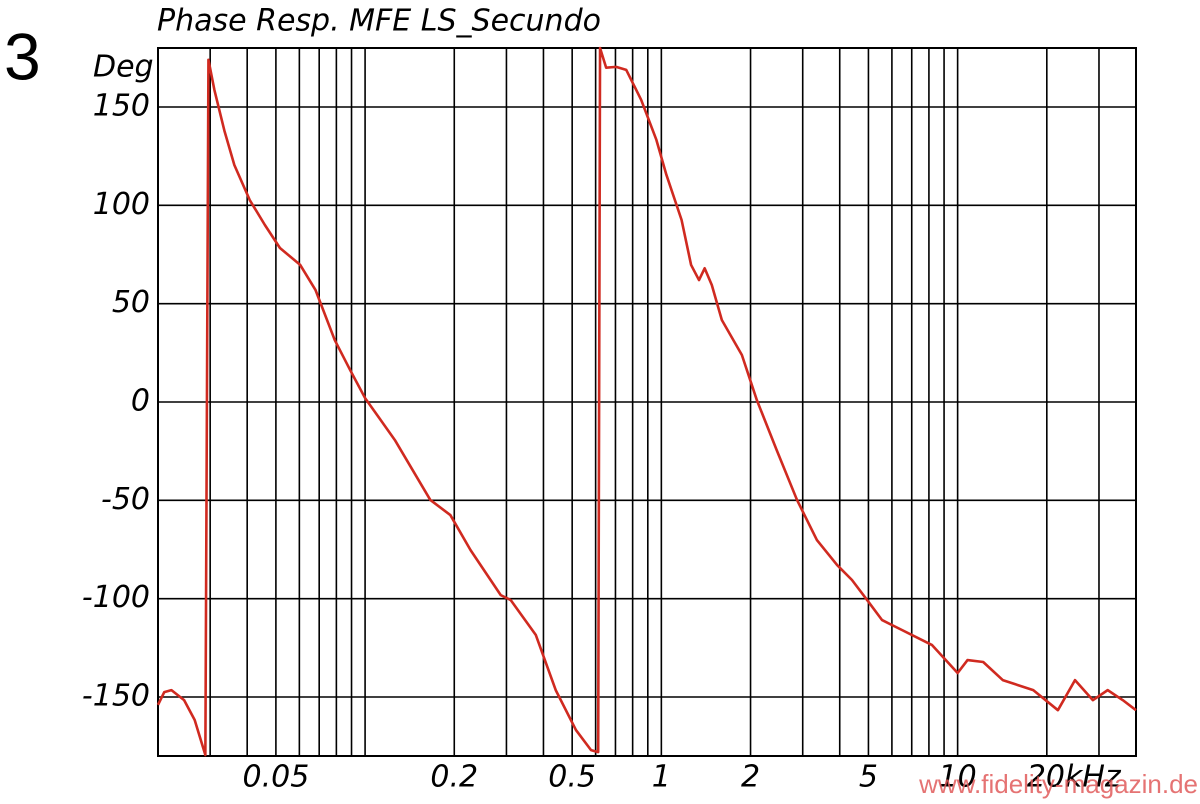 The image size is (1200, 804). What do you see at coordinates (661, 777) in the screenshot?
I see `x-tick-label: 1` at bounding box center [661, 777].